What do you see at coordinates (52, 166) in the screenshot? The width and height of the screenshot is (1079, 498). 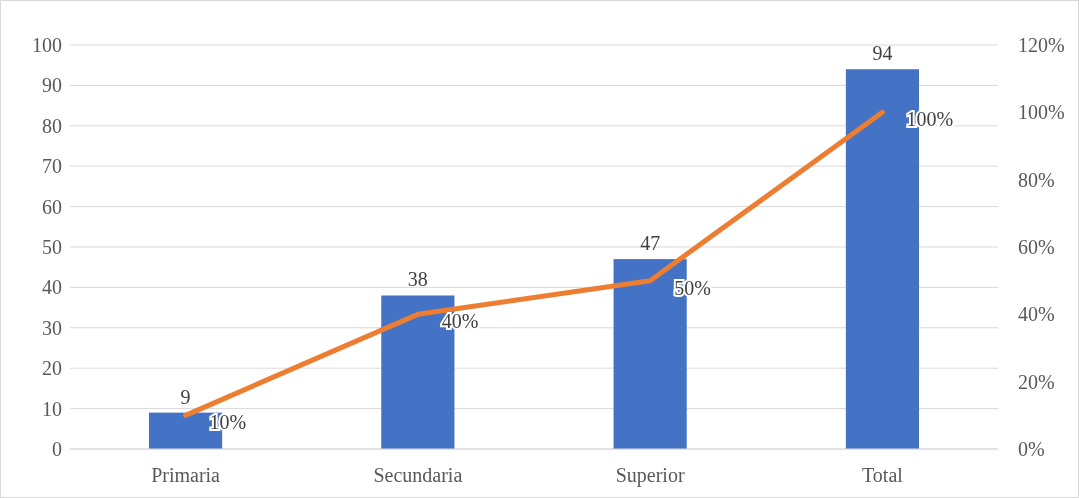 I see `y-tick-label: 70` at bounding box center [52, 166].